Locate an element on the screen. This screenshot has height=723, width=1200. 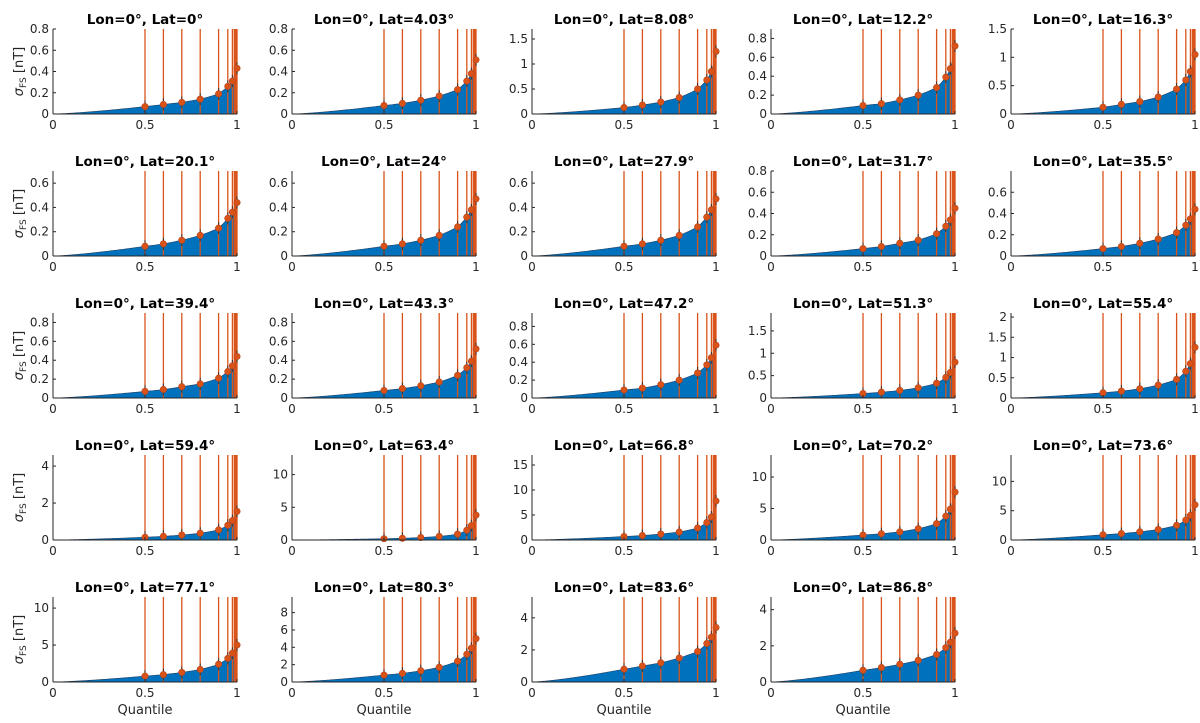
y-tick-label: 1 is located at coordinates (763, 353).